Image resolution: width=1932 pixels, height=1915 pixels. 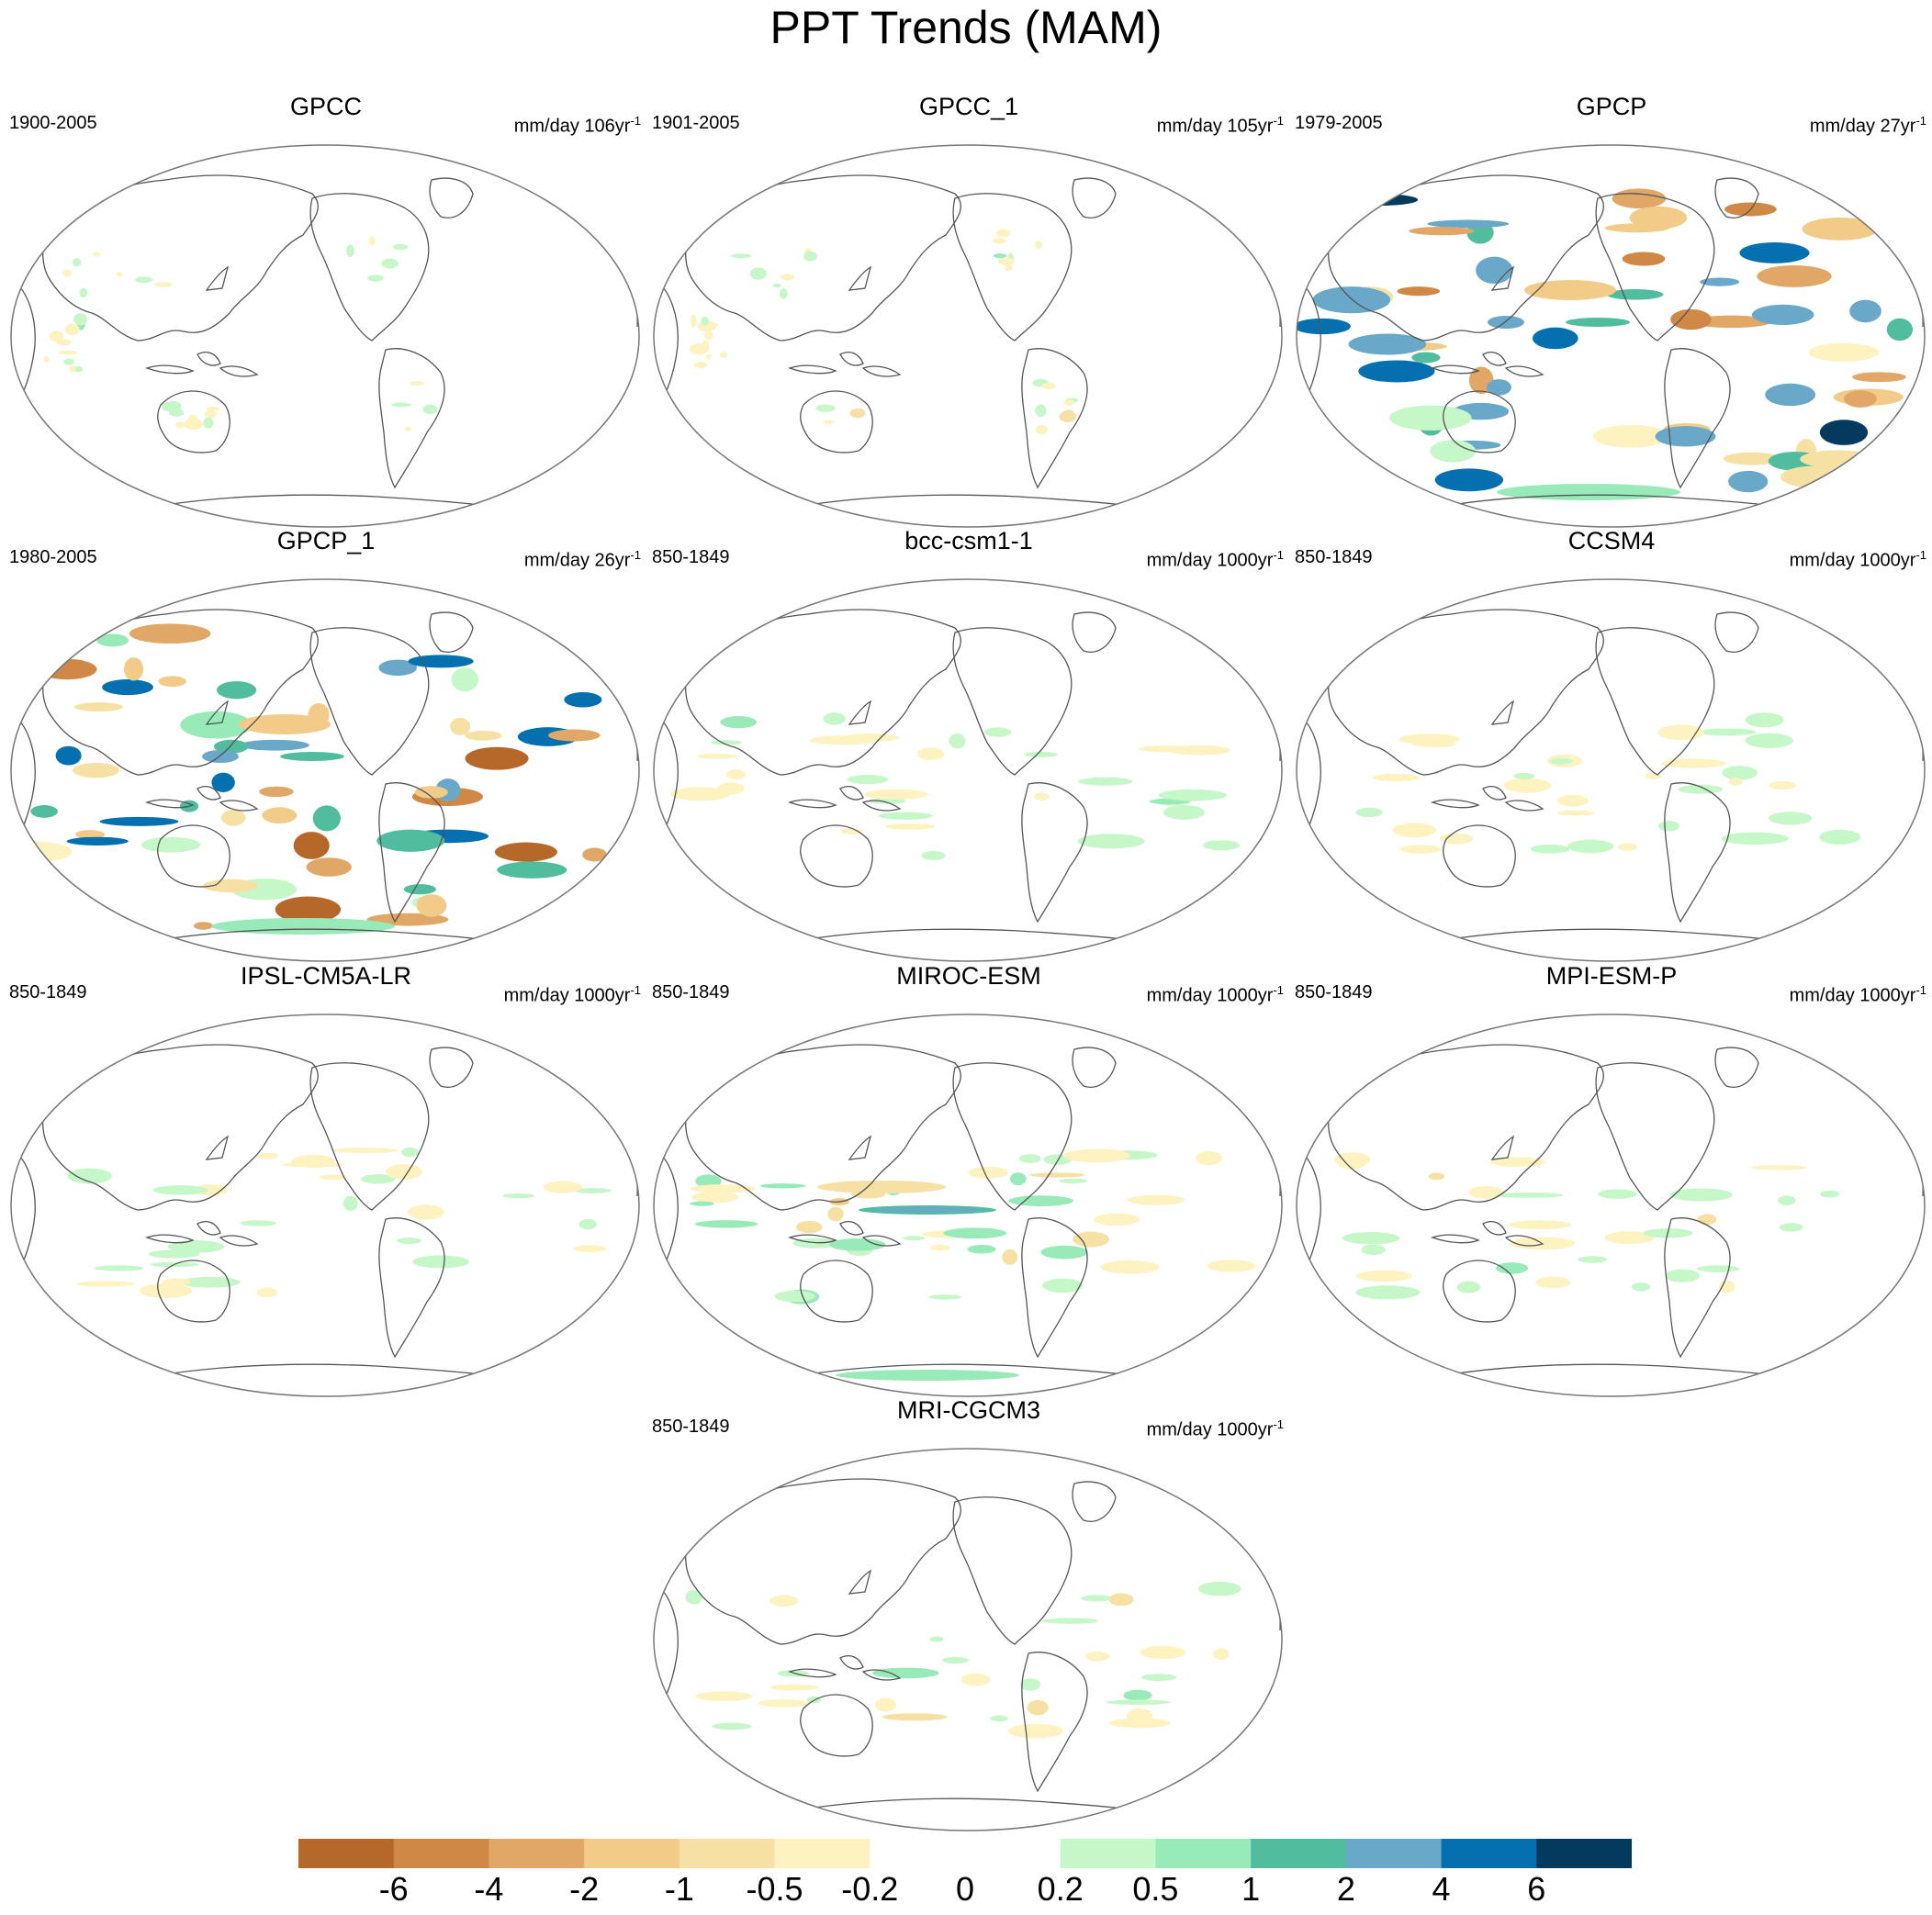 What do you see at coordinates (326, 1179) in the screenshot?
I see `map-panel-ipsl-cm5a-lr: IPSL-CM5A-LR 850-1849 mm/day 1000yr-1` at bounding box center [326, 1179].